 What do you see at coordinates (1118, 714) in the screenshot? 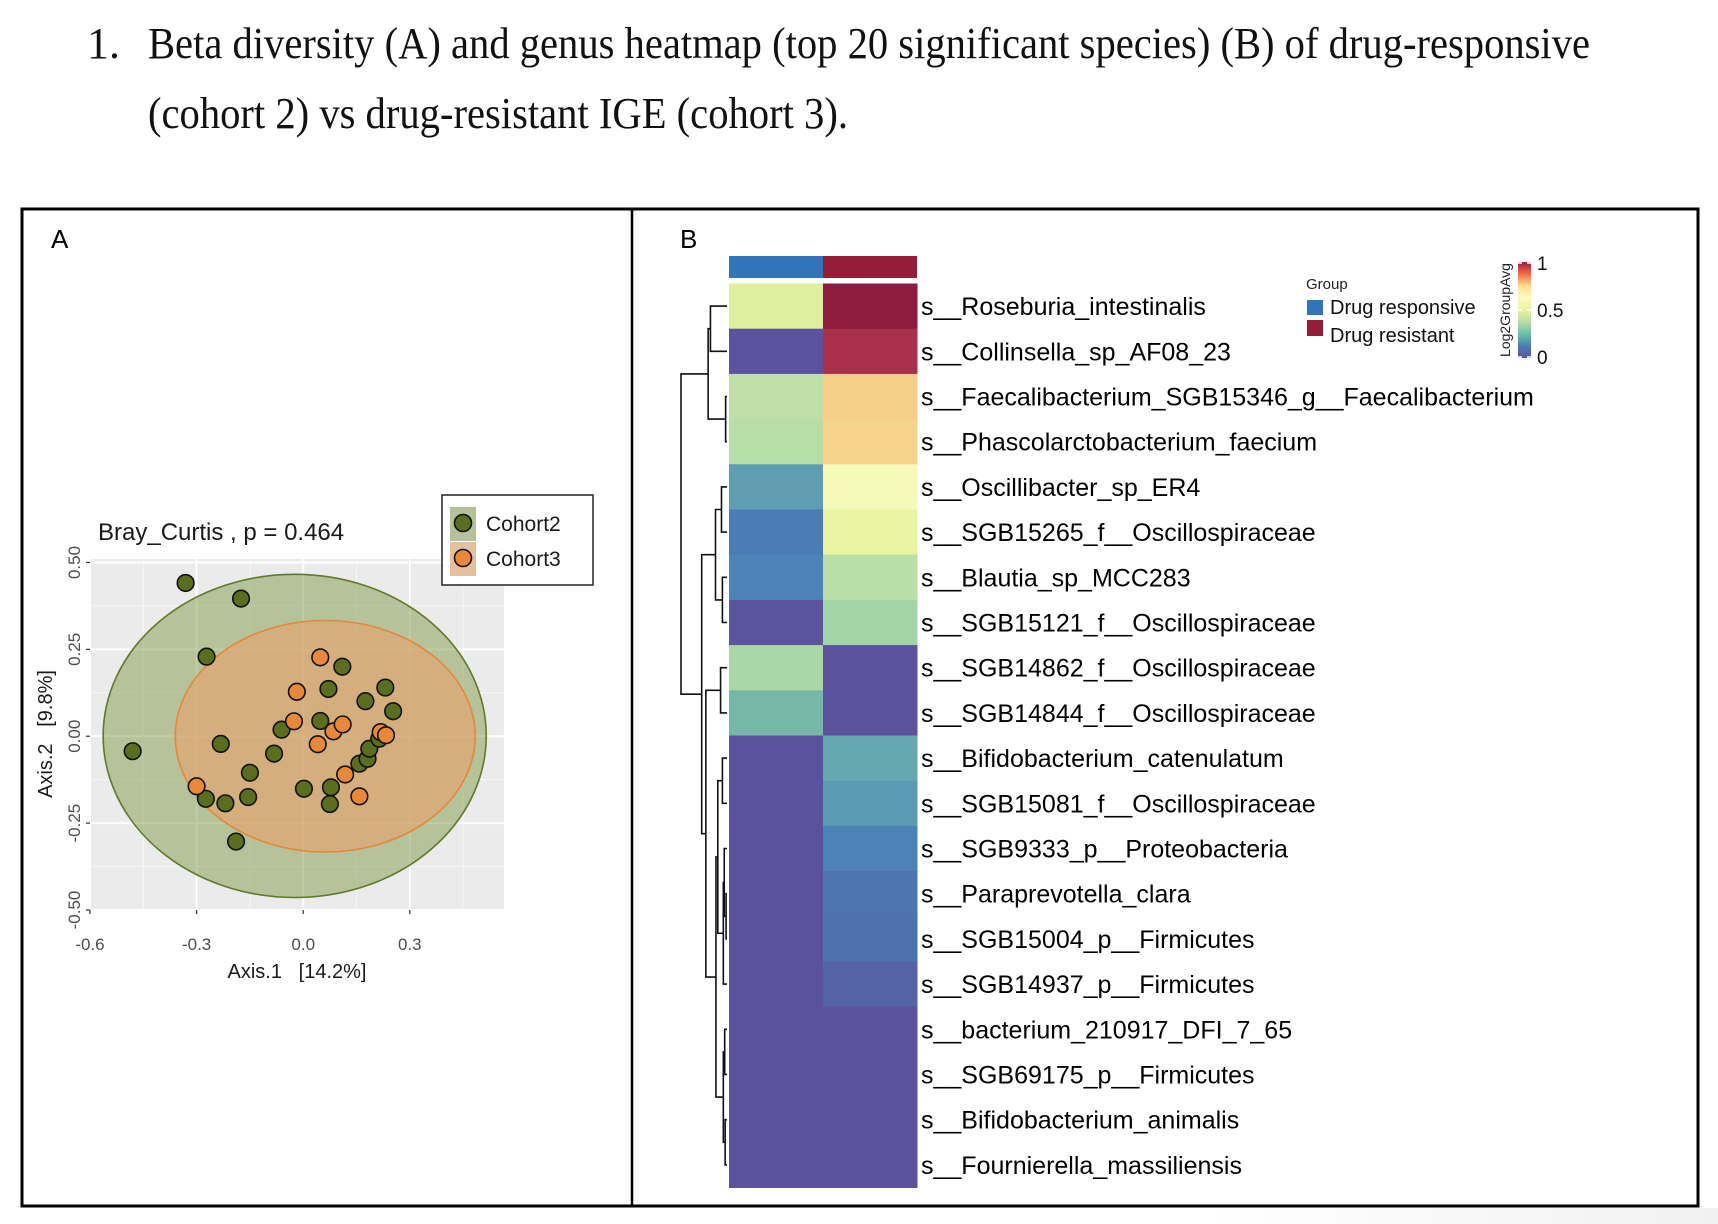
I see `row-label: s__SGB14844_f__Oscillospiraceae` at bounding box center [1118, 714].